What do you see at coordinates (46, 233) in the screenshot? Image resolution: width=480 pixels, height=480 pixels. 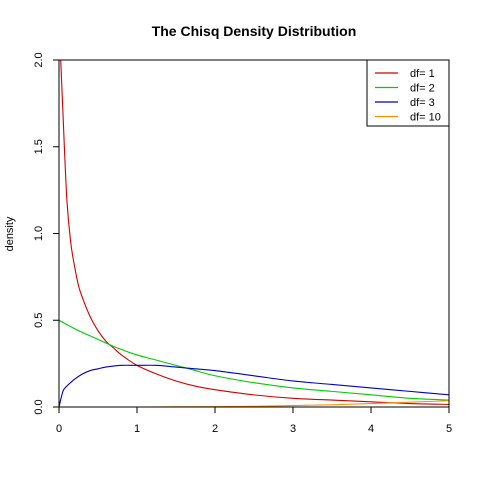 I see `y-axis: 0.0 0.5 1.0 1.5 2.0` at bounding box center [46, 233].